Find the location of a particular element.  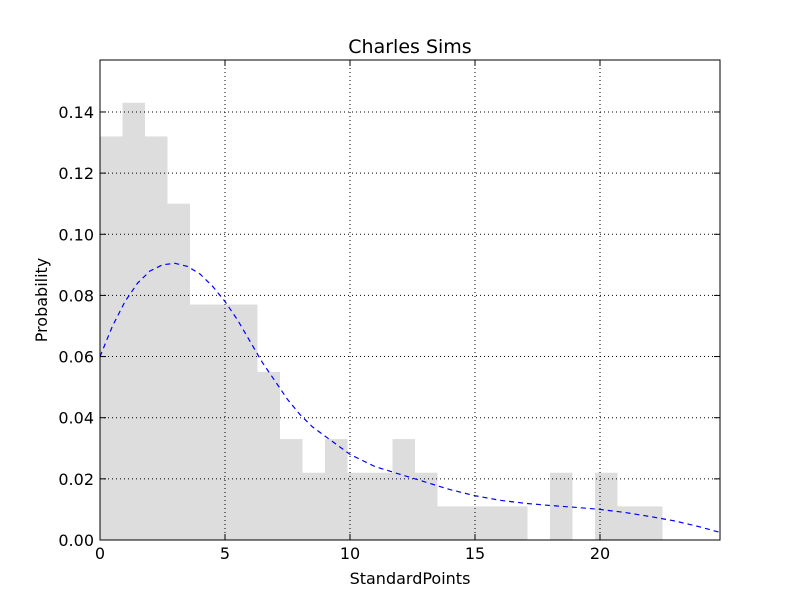

x-tick-label: 15 is located at coordinates (475, 553).